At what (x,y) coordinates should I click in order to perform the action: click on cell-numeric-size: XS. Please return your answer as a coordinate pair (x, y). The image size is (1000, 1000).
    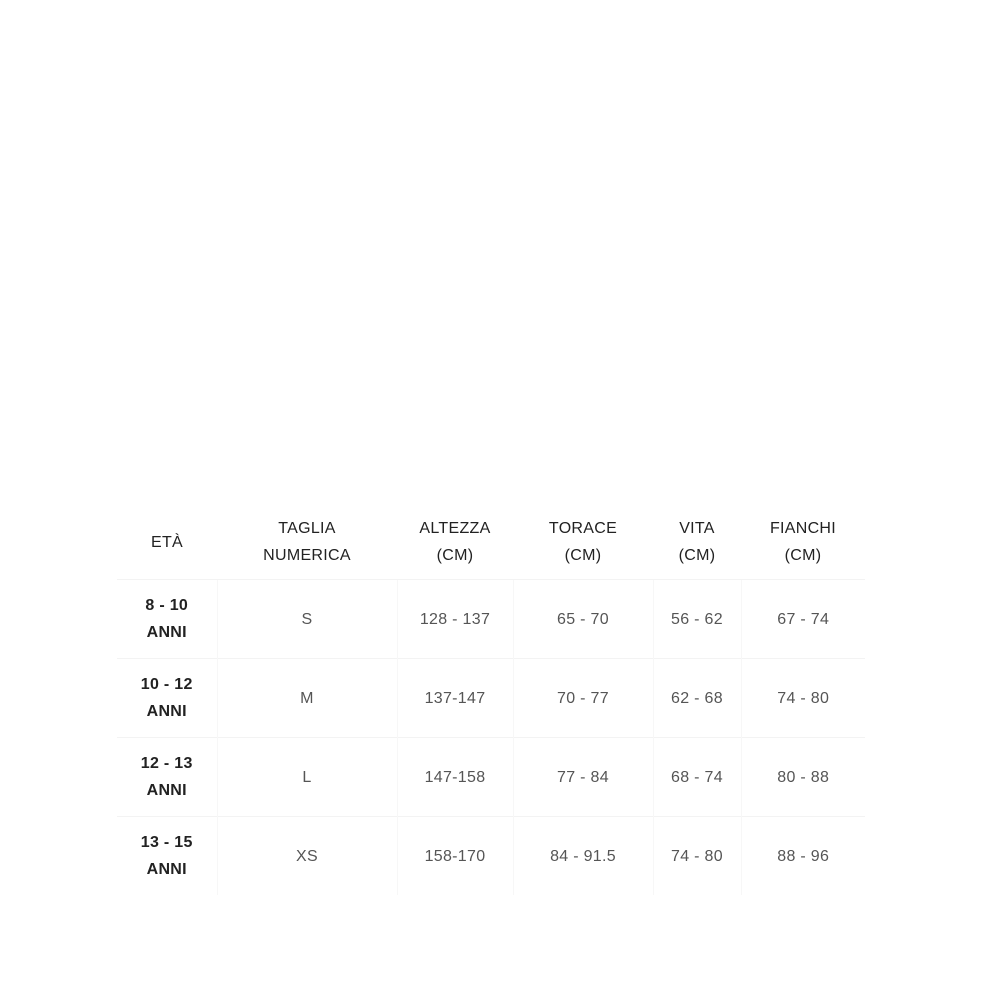
    Looking at the image, I should click on (306, 855).